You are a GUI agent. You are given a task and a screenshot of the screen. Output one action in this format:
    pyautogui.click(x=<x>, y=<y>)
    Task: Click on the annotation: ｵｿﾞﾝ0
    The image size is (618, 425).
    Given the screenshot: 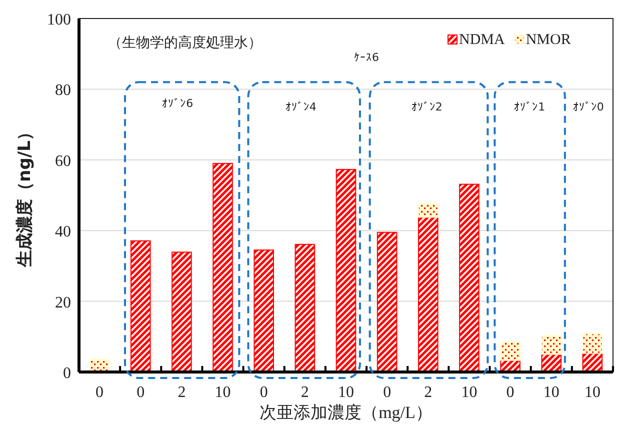 What is the action you would take?
    pyautogui.click(x=588, y=107)
    